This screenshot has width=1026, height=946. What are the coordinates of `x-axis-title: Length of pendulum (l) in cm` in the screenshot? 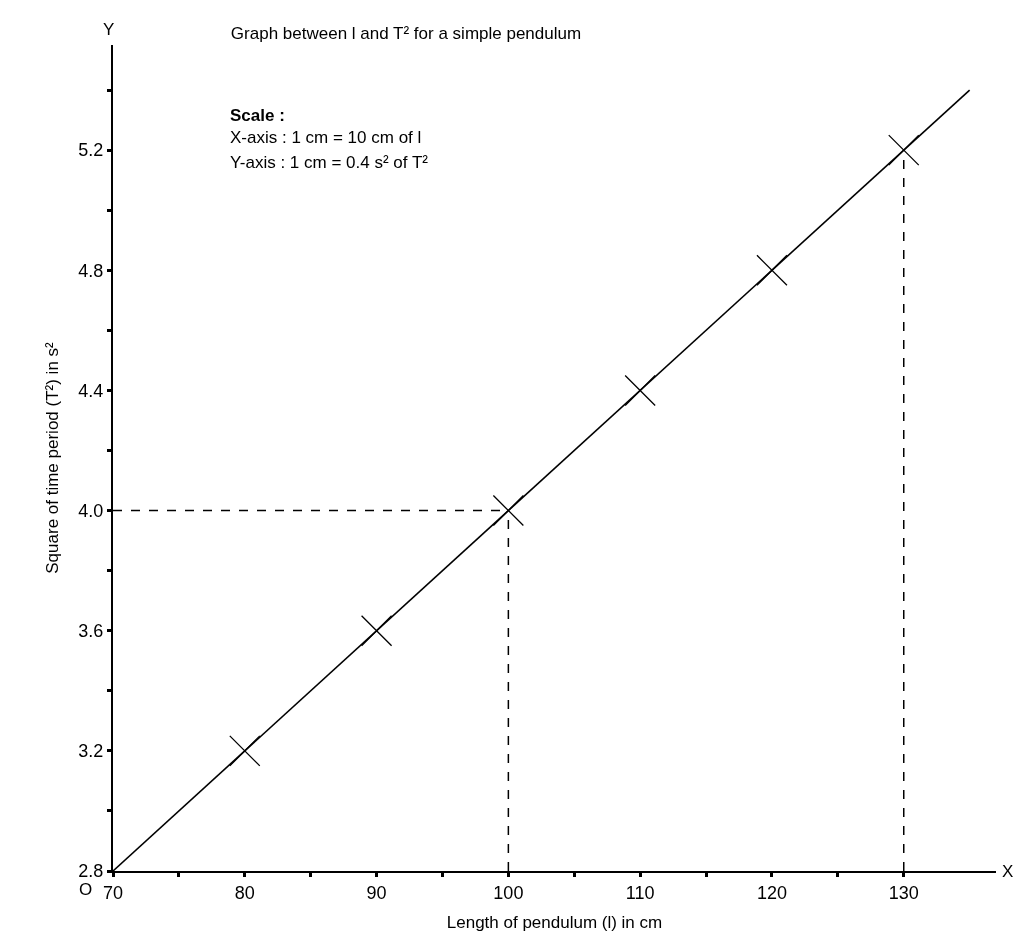 It's located at (554, 923).